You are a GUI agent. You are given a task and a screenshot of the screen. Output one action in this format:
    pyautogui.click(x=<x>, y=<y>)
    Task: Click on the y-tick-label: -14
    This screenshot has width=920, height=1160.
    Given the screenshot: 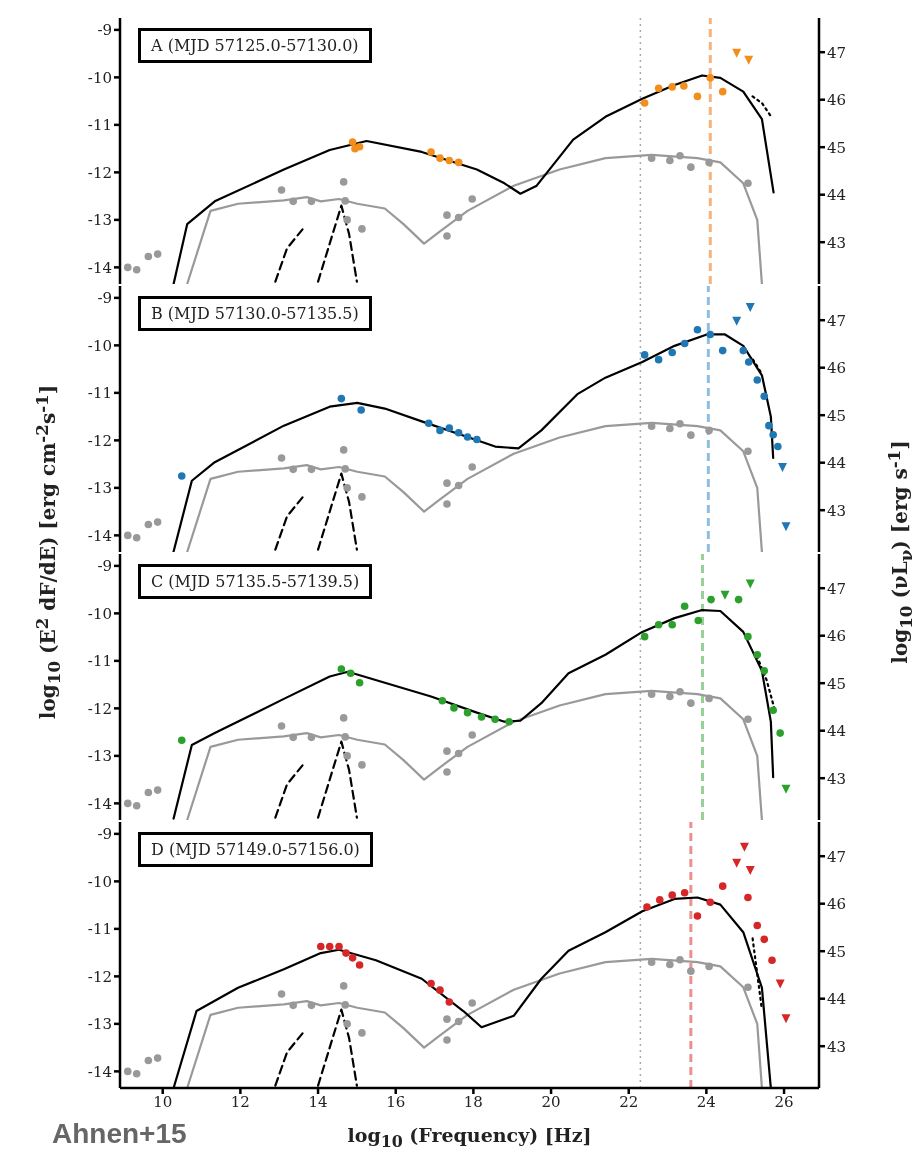 What is the action you would take?
    pyautogui.click(x=99, y=1071)
    